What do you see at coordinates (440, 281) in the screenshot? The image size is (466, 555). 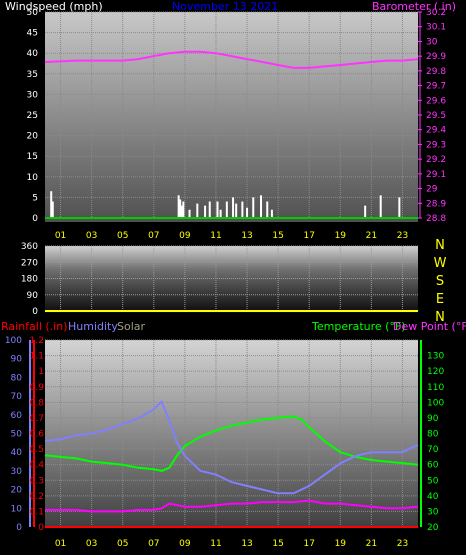 I see `direction-letter: S` at bounding box center [440, 281].